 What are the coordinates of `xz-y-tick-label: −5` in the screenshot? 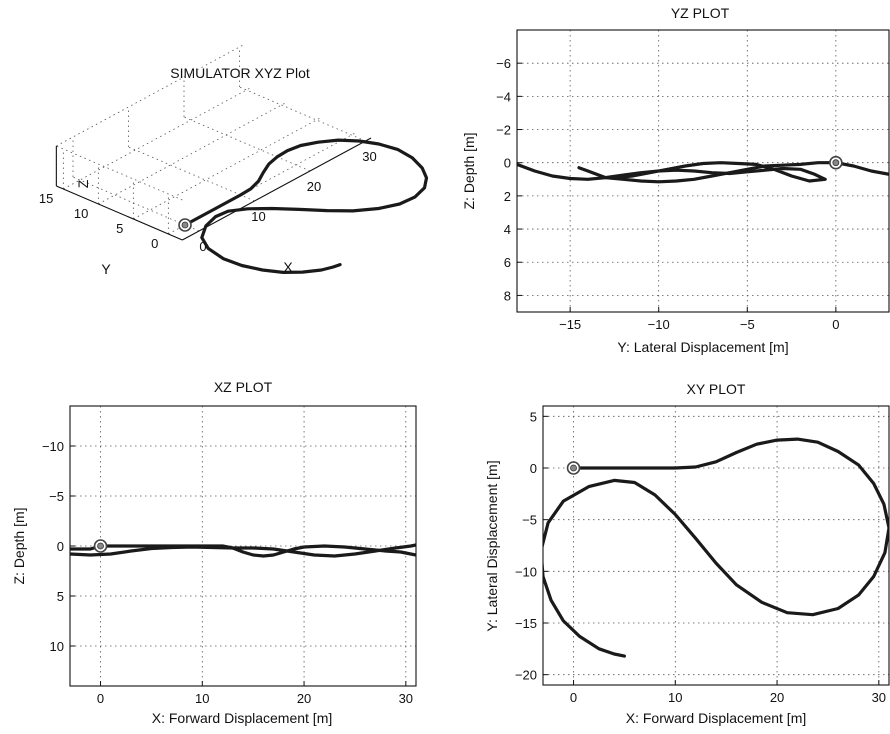 It's located at (56, 496).